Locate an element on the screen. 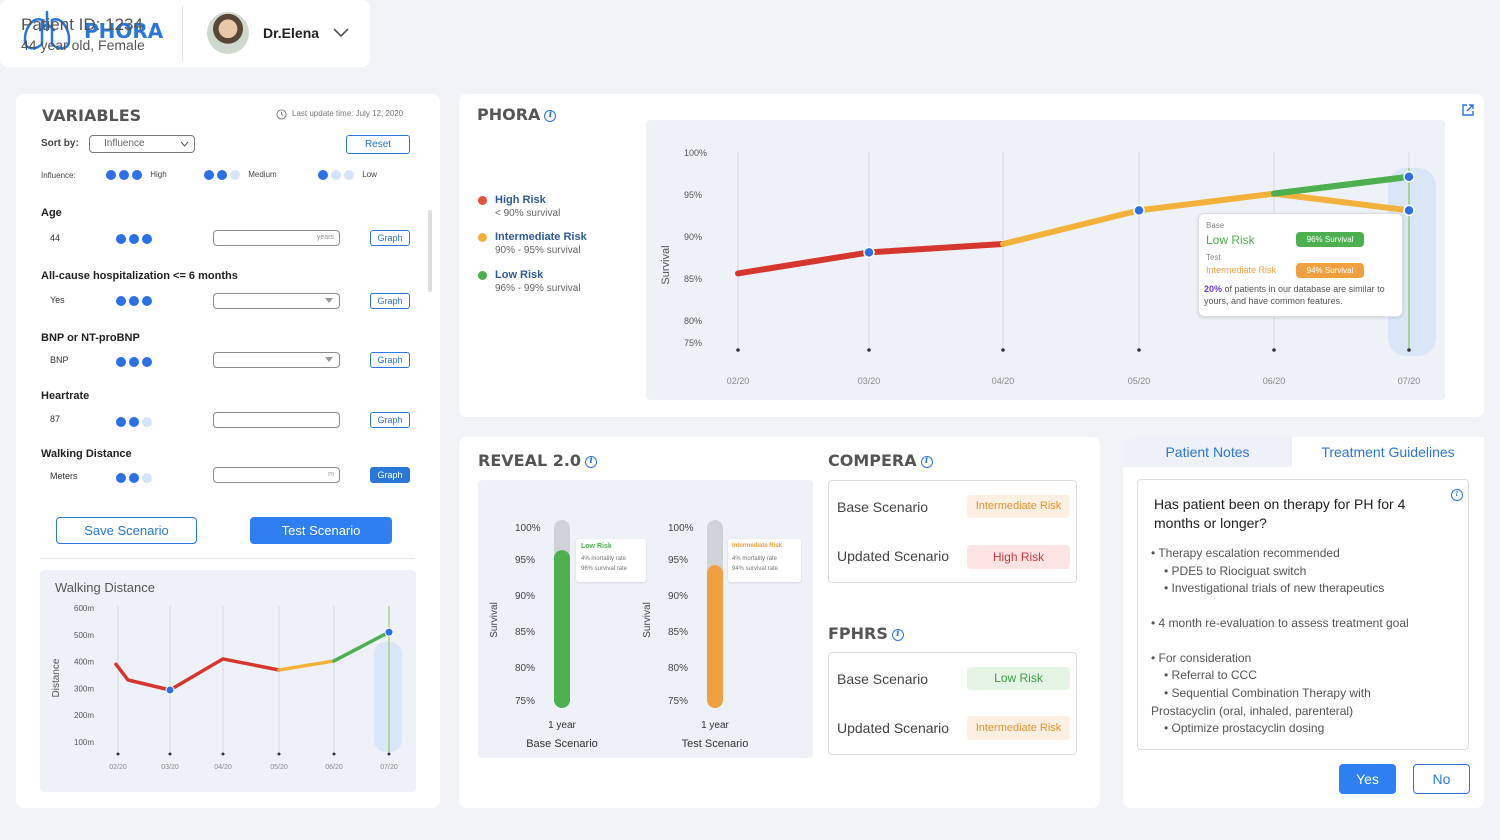  y-tick-label: 90% is located at coordinates (693, 237).